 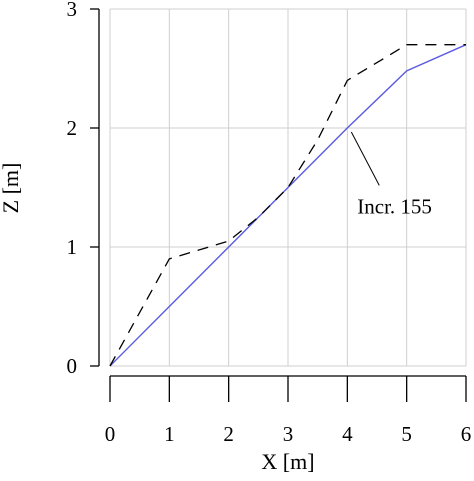 I want to click on x-tick-label: 0, so click(x=110, y=434).